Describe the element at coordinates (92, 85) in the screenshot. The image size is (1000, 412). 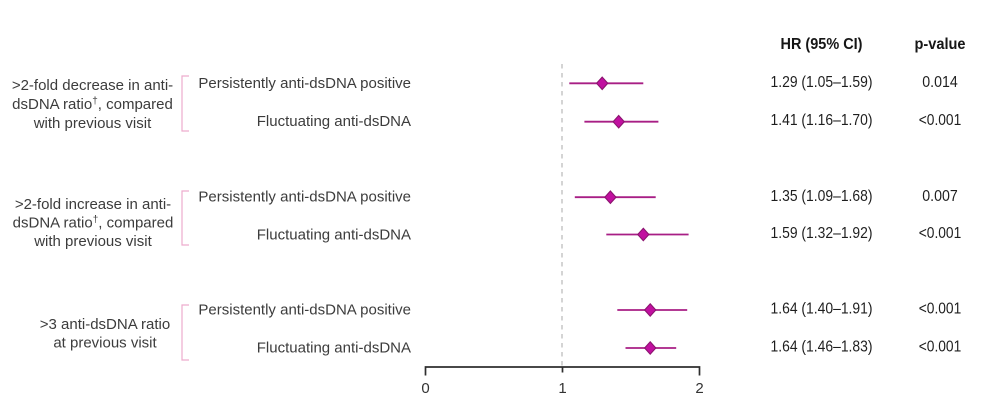
I see `svg-text: >2-fold decrease in anti-` at that location.